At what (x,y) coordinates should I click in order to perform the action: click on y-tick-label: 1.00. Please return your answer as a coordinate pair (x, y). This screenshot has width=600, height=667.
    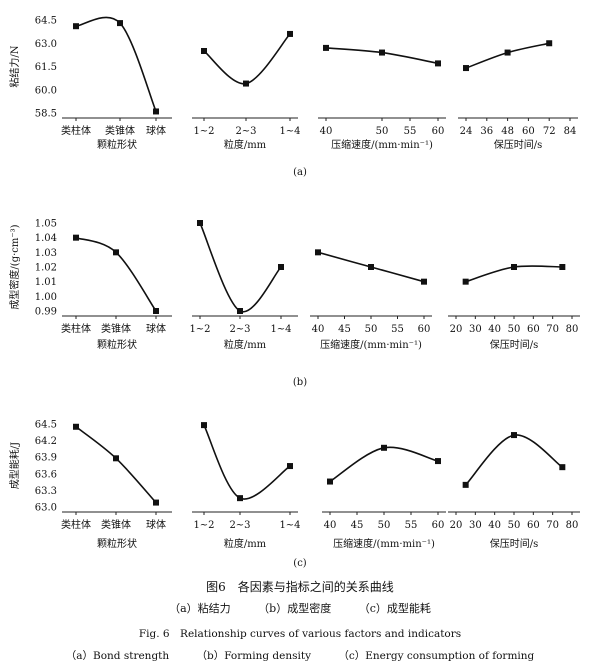
    Looking at the image, I should click on (46, 297).